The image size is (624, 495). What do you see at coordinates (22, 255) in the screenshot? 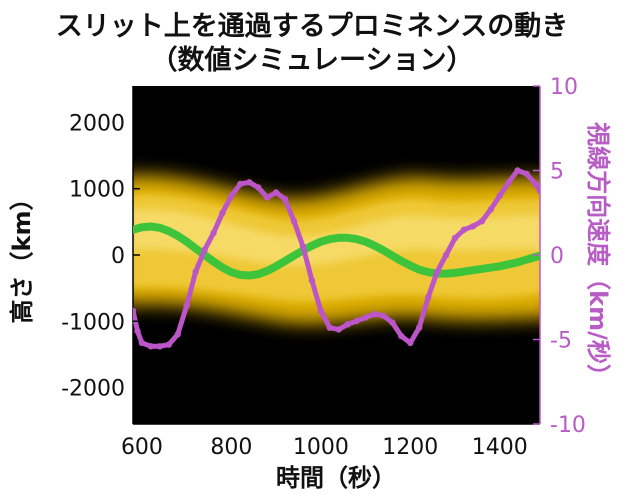
I see `y-axis-left-label: 高さ（km）` at bounding box center [22, 255].